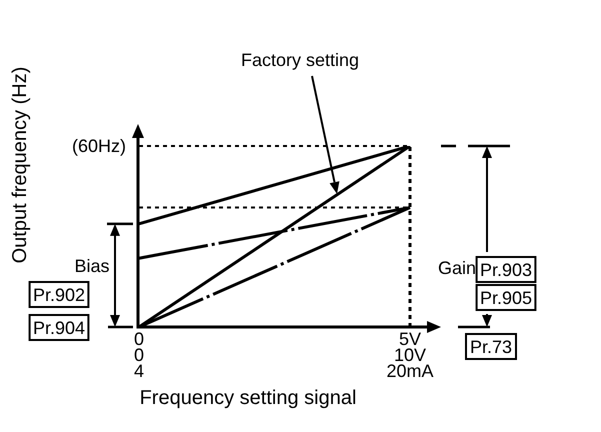 This screenshot has height=432, width=601. Describe the element at coordinates (300, 60) in the screenshot. I see `text: Factory setting` at that location.